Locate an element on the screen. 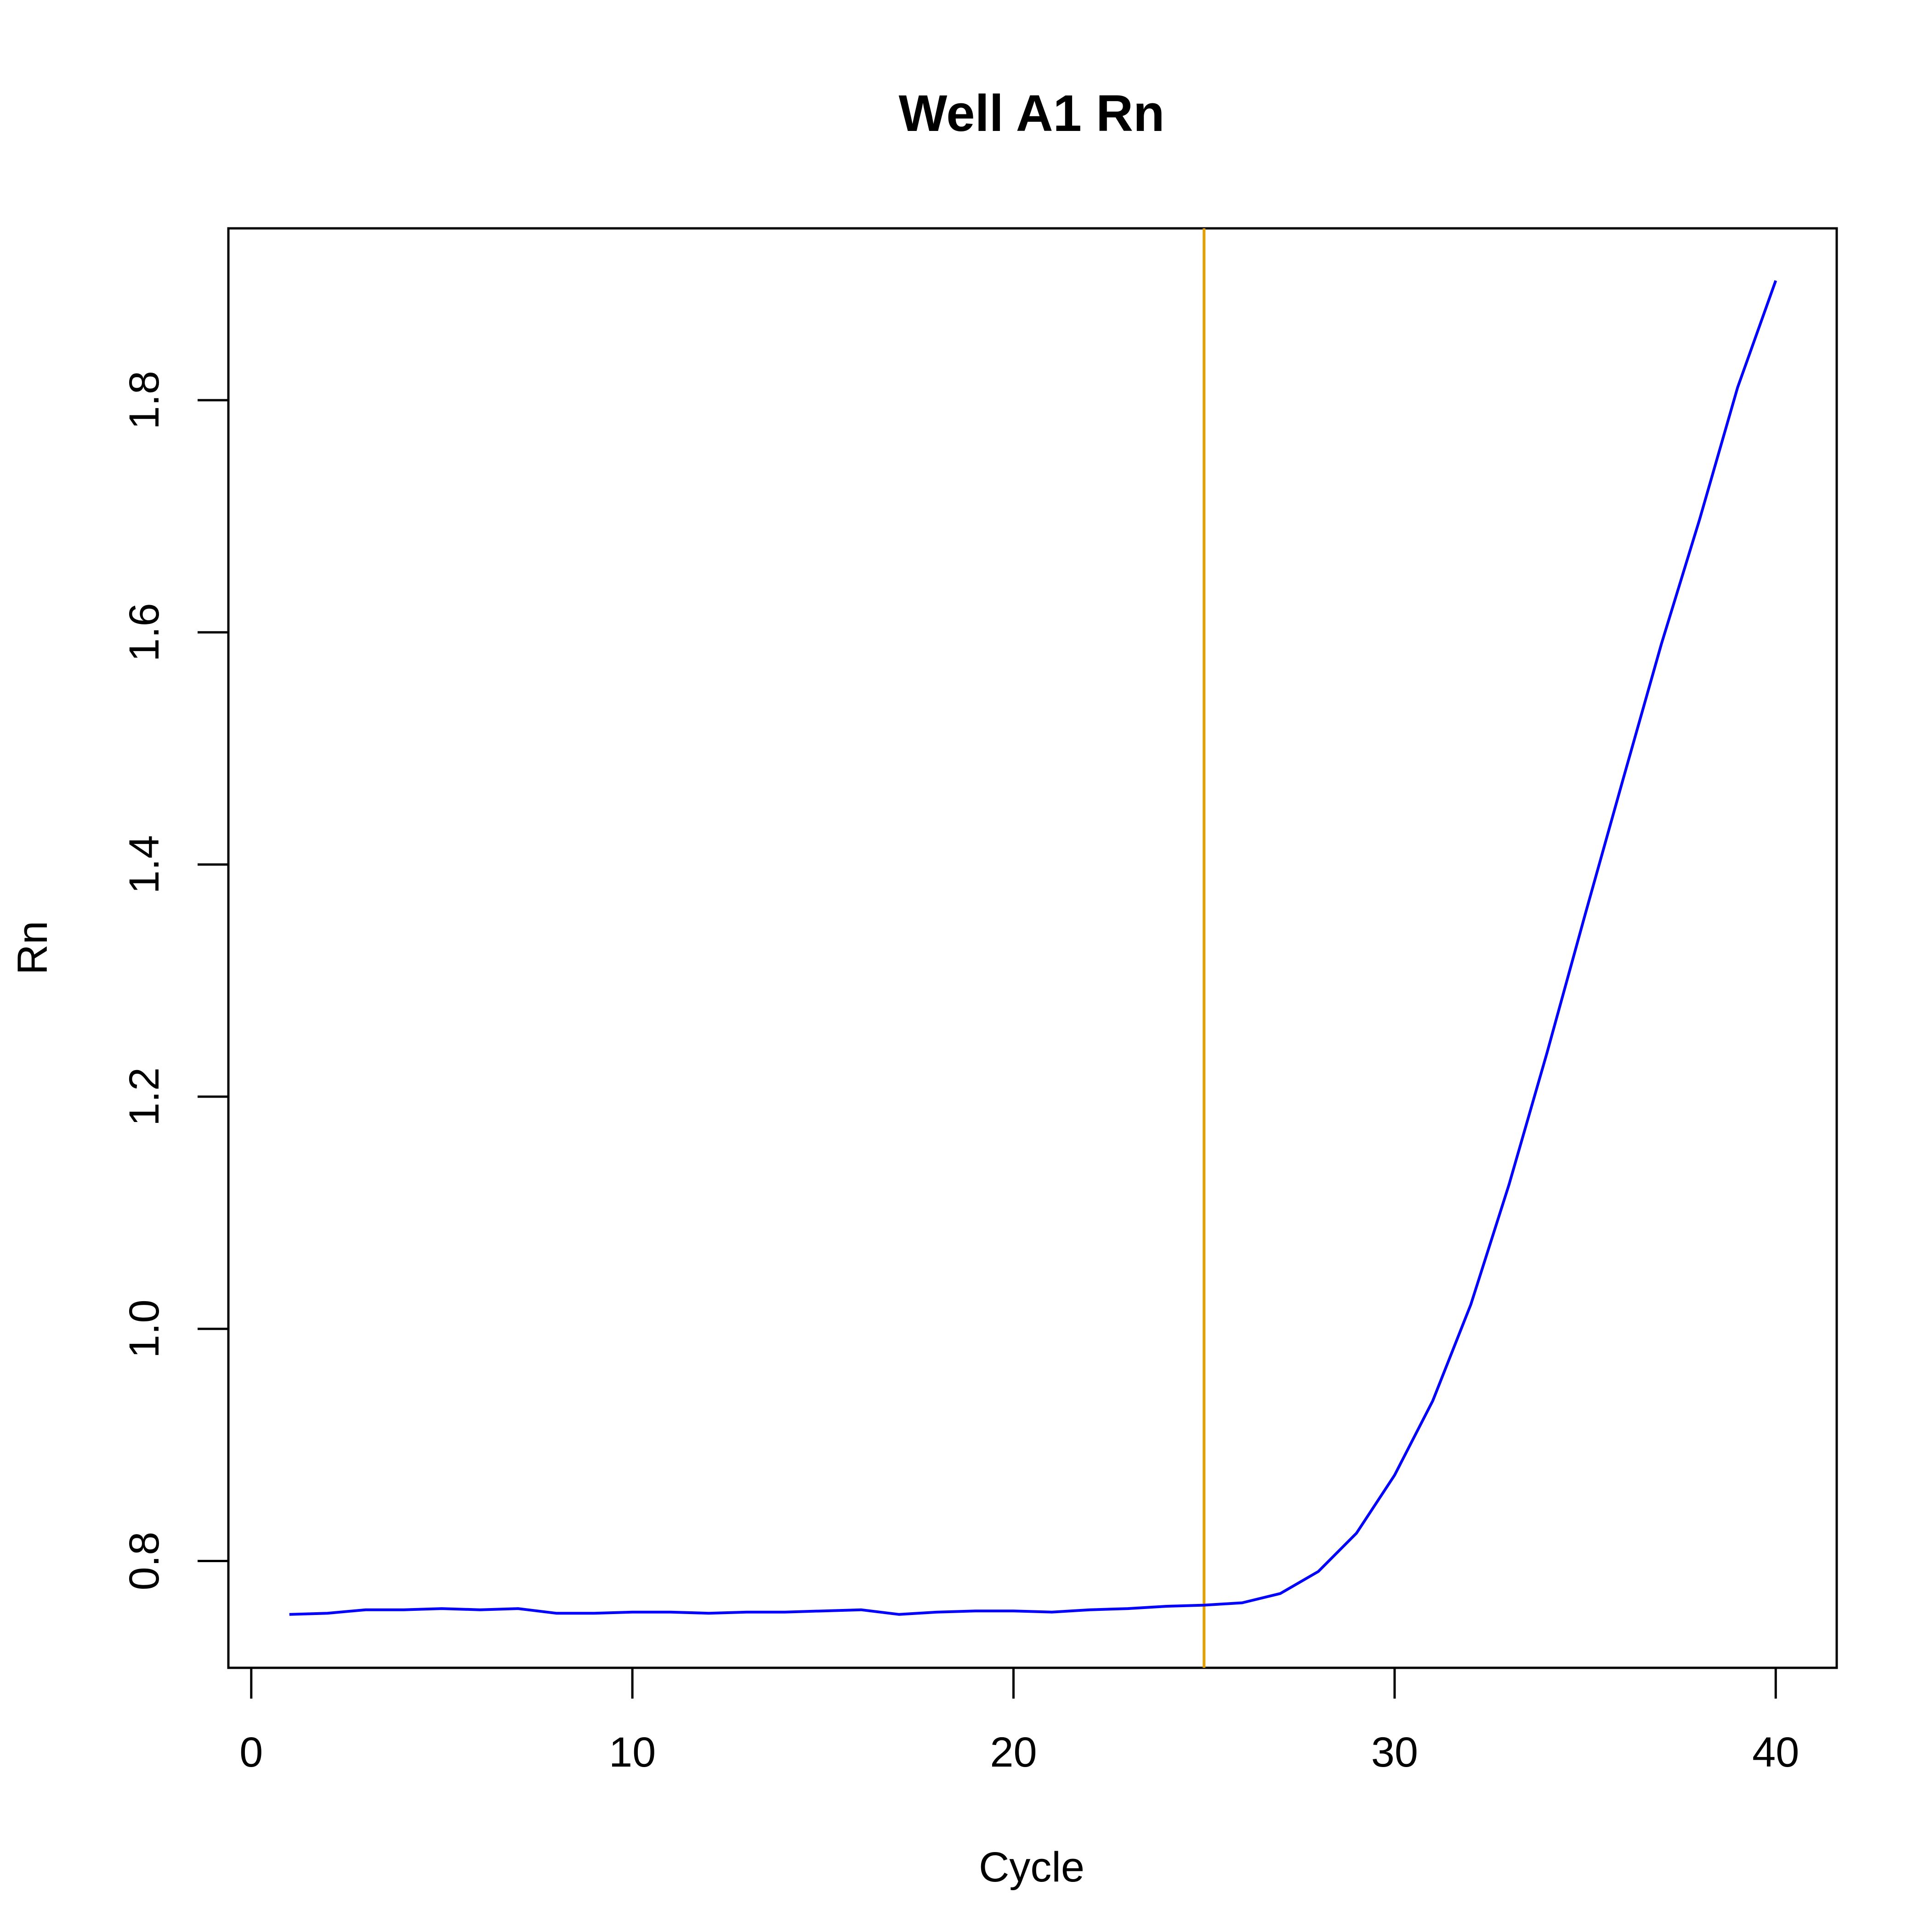  x-axis-label: Cycle is located at coordinates (1031, 1867).